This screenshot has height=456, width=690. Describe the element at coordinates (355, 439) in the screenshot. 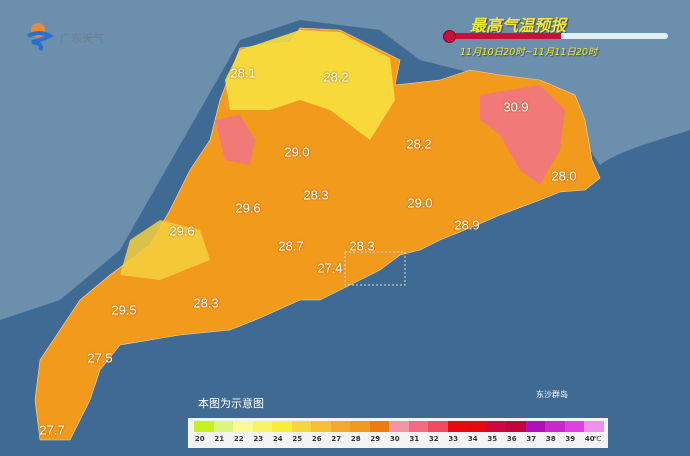

I see `legend-tick: 28` at that location.